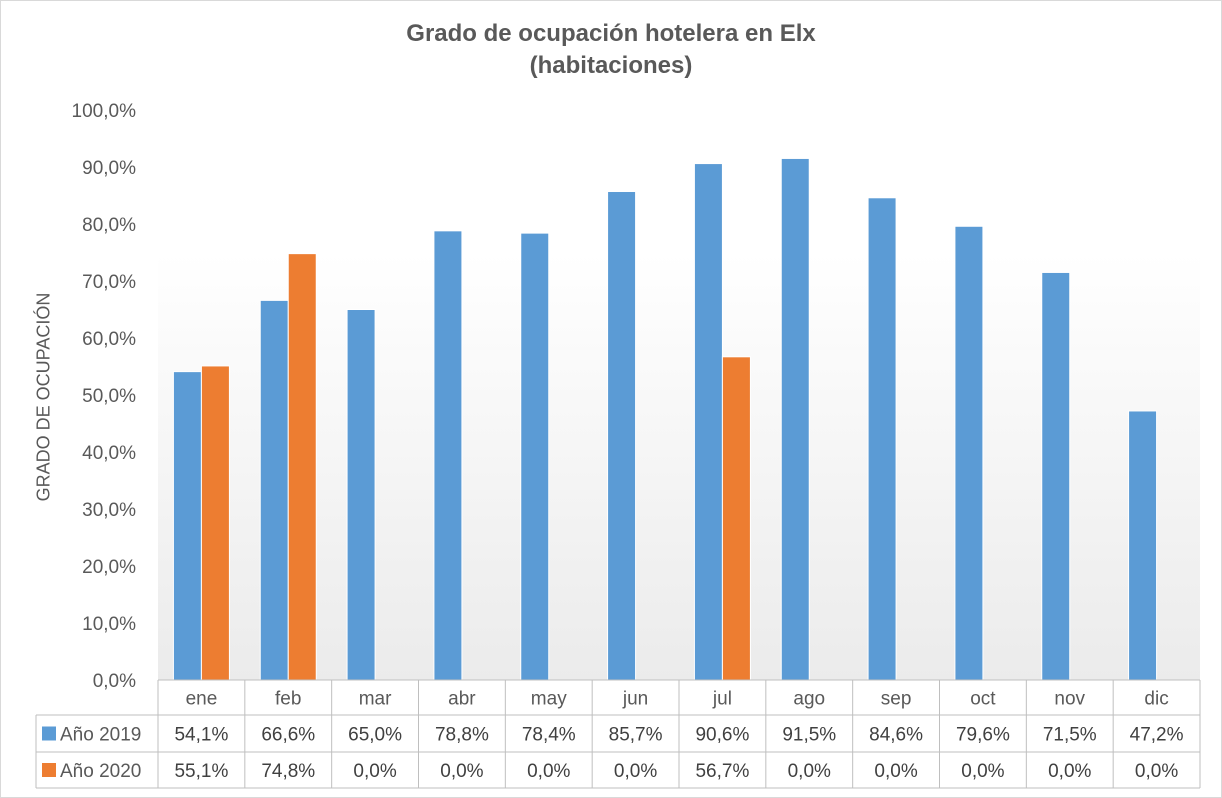  What do you see at coordinates (274, 490) in the screenshot?
I see `bar-0-feb` at bounding box center [274, 490].